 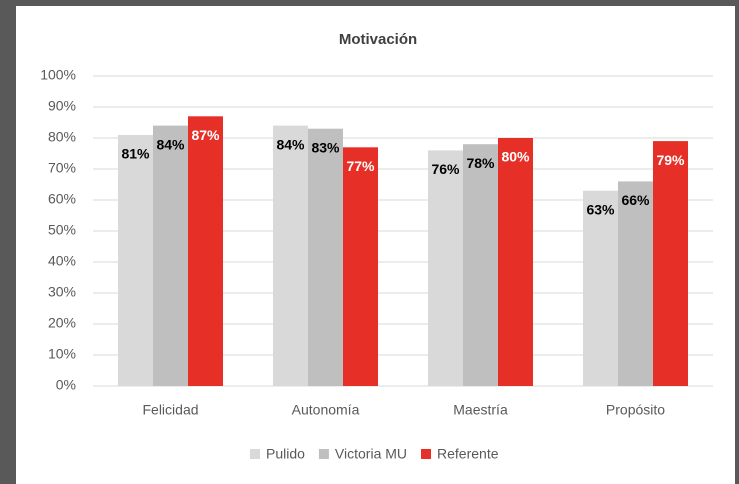 What do you see at coordinates (480, 163) in the screenshot?
I see `data-label: 78%` at bounding box center [480, 163].